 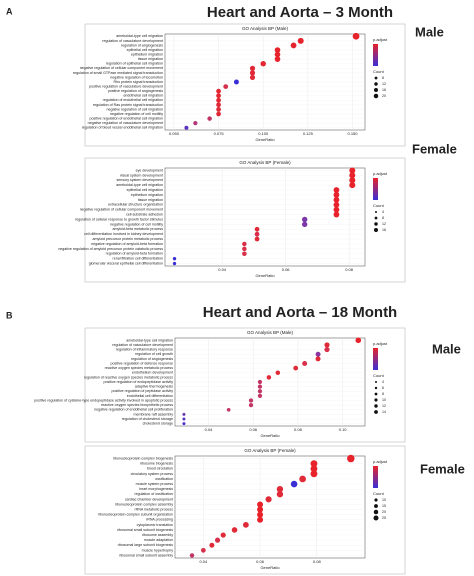 I want to click on x-tick-label: 0.050, so click(x=174, y=133).